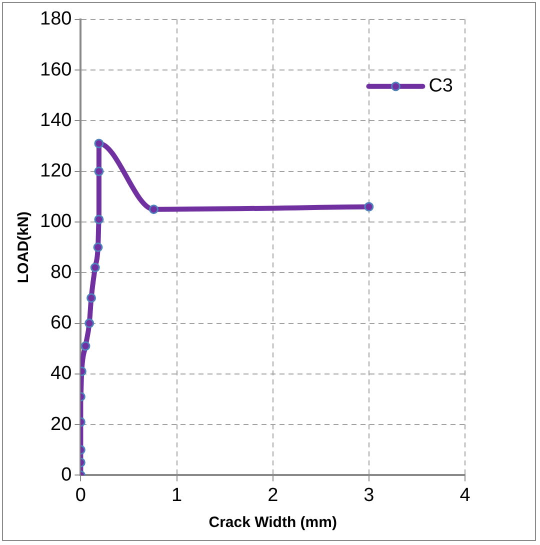 Image resolution: width=540 pixels, height=545 pixels. What do you see at coordinates (56, 120) in the screenshot?
I see `y-tick-label: 140` at bounding box center [56, 120].